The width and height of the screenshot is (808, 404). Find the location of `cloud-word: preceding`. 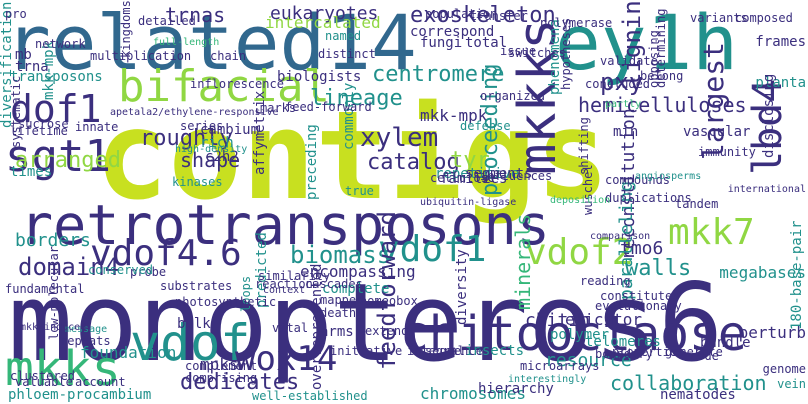

cloud-word: preceding is located at coordinates (312, 162).